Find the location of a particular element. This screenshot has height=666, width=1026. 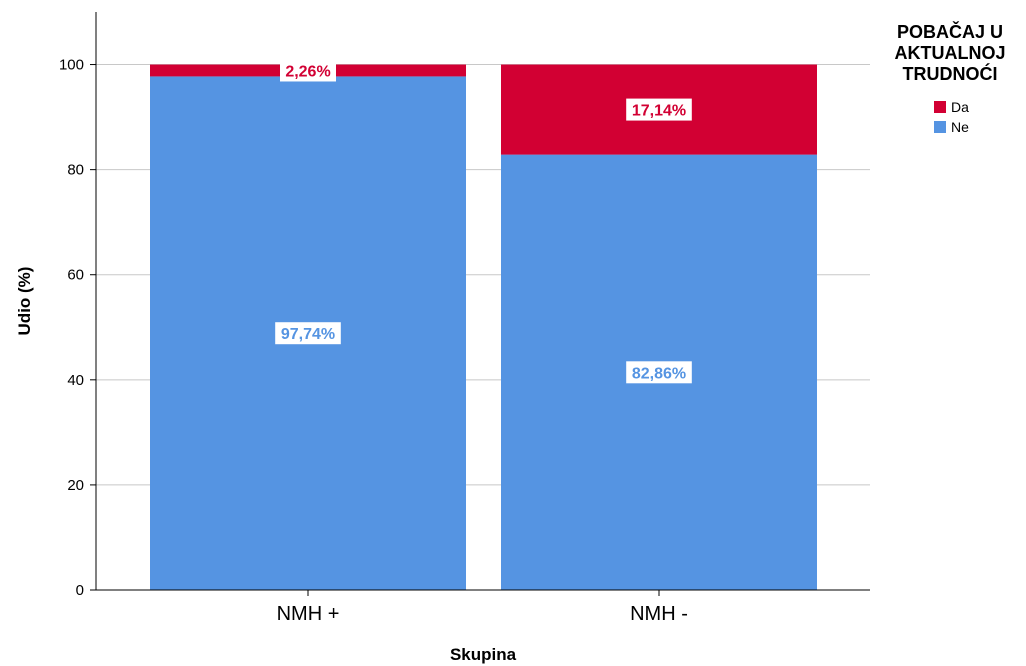

x-tick-label: NMH + is located at coordinates (308, 614).